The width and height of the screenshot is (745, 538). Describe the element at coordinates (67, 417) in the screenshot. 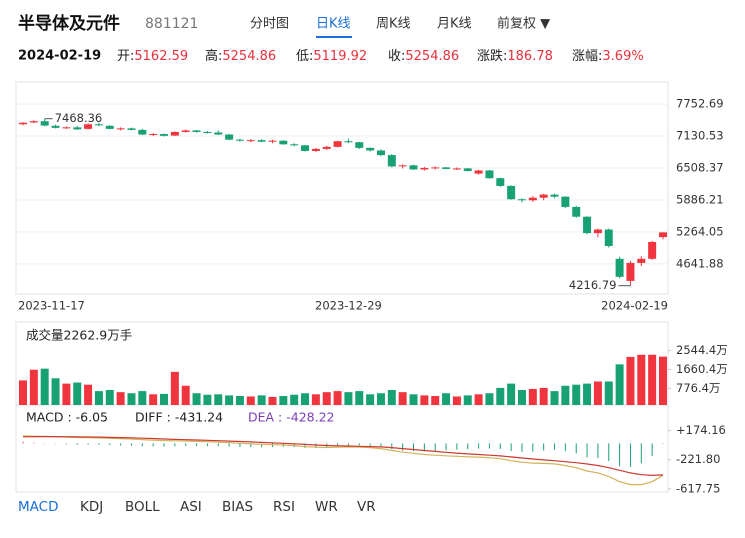

I see `indicator-legend: MACD : -6.05` at that location.